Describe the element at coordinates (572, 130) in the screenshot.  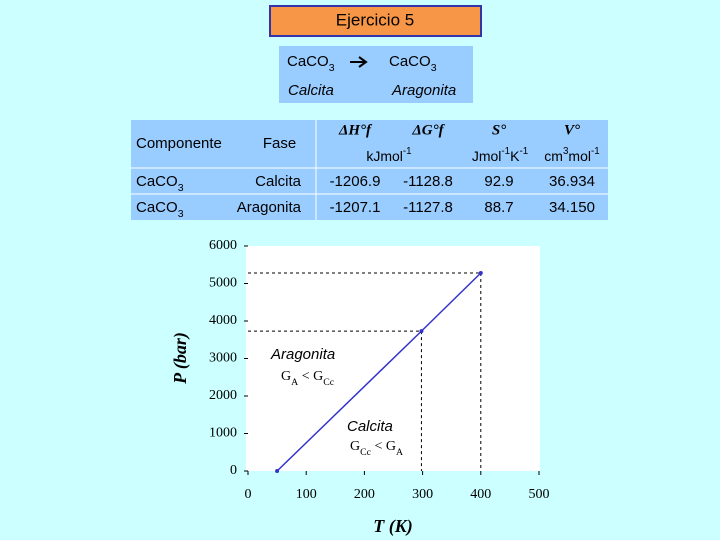
I see `column-header: V°` at that location.